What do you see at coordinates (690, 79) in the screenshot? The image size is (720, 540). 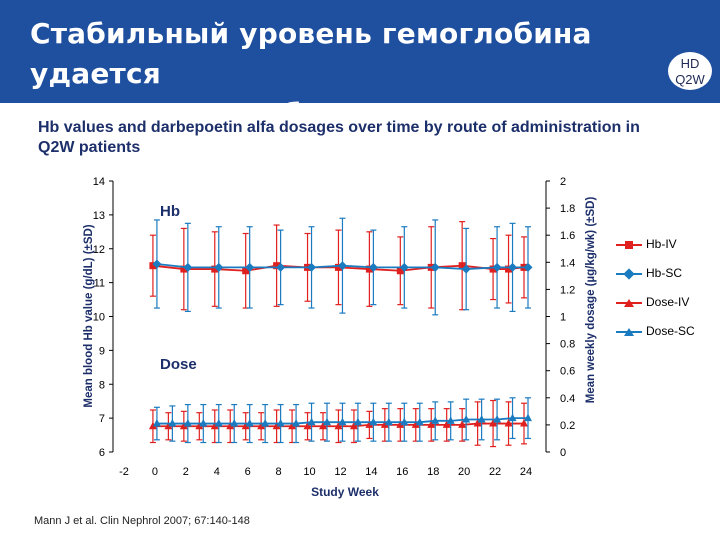 I see `badge-line2: Q2W` at bounding box center [690, 79].